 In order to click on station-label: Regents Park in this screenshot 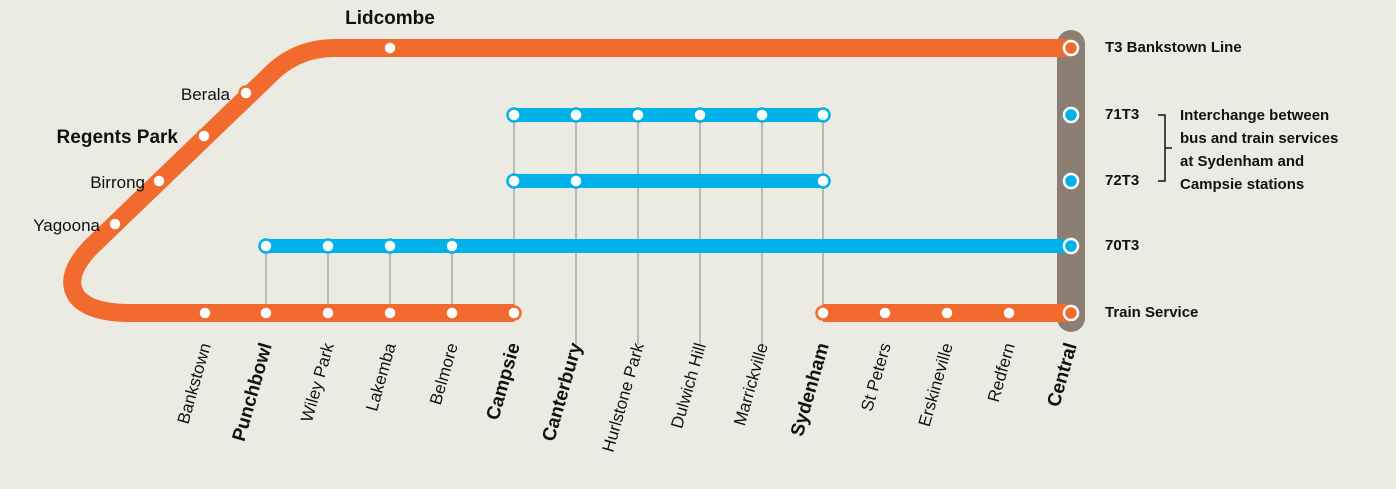, I will do `click(118, 137)`.